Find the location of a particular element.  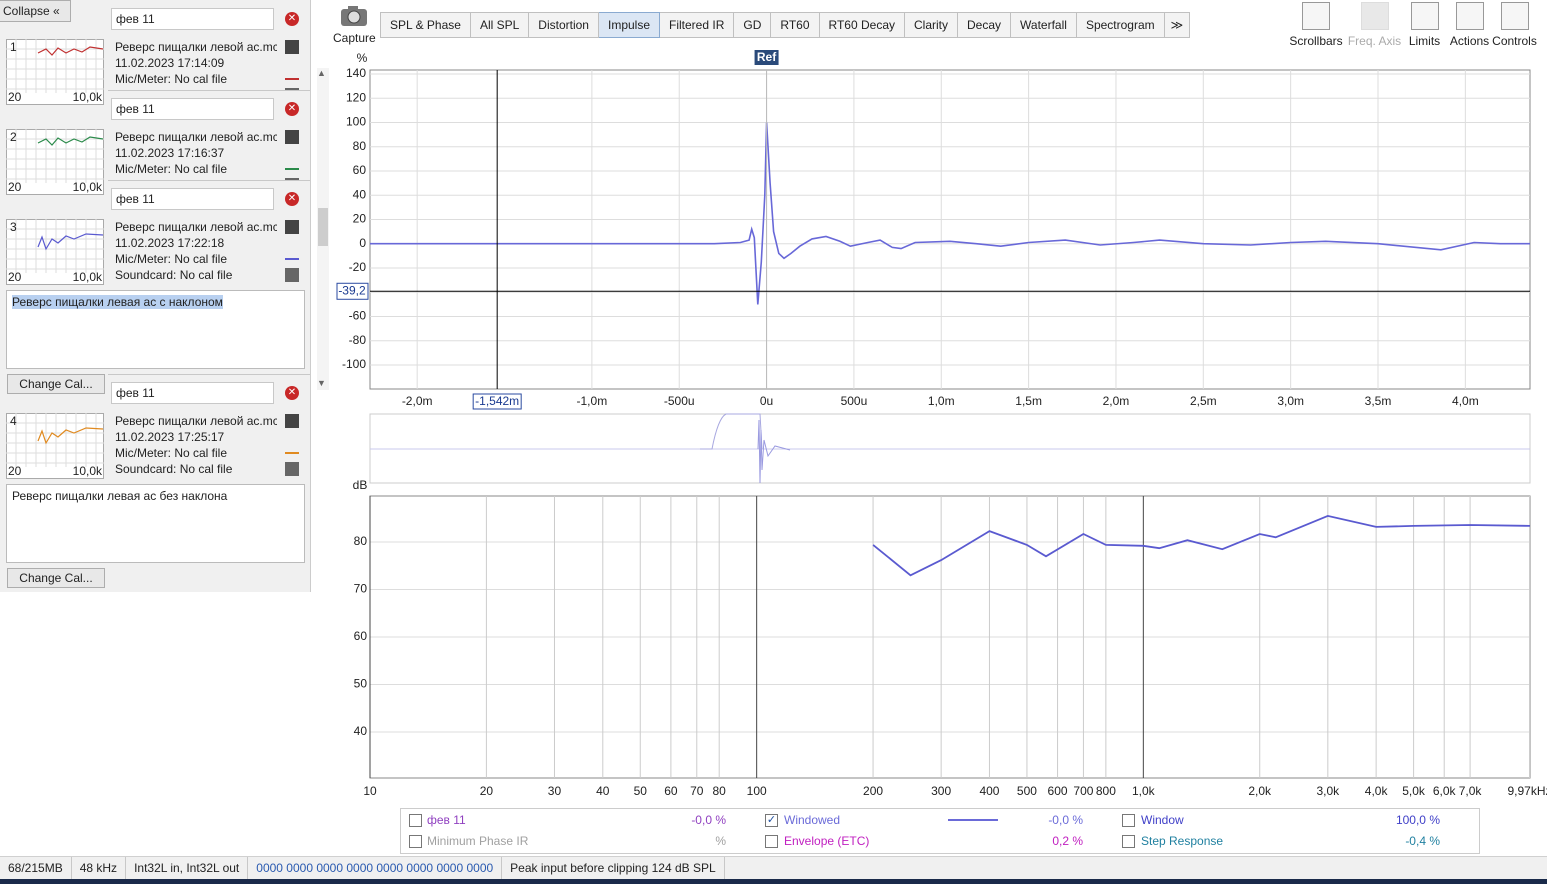

measurement-date: 11.02.2023 17:25:17 is located at coordinates (170, 437).